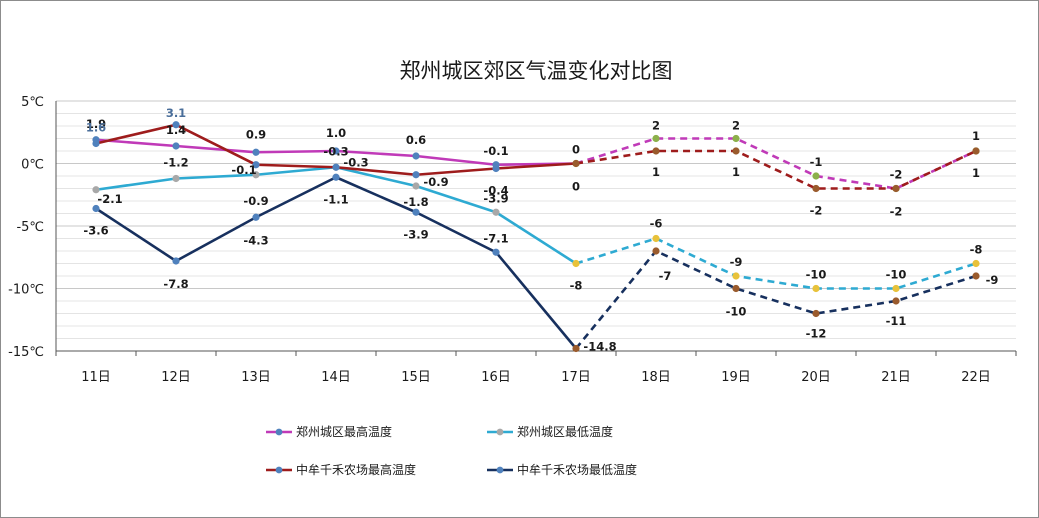 The width and height of the screenshot is (1039, 518). Describe the element at coordinates (344, 431) in the screenshot. I see `legend-label: 郑州城区最高温度` at that location.